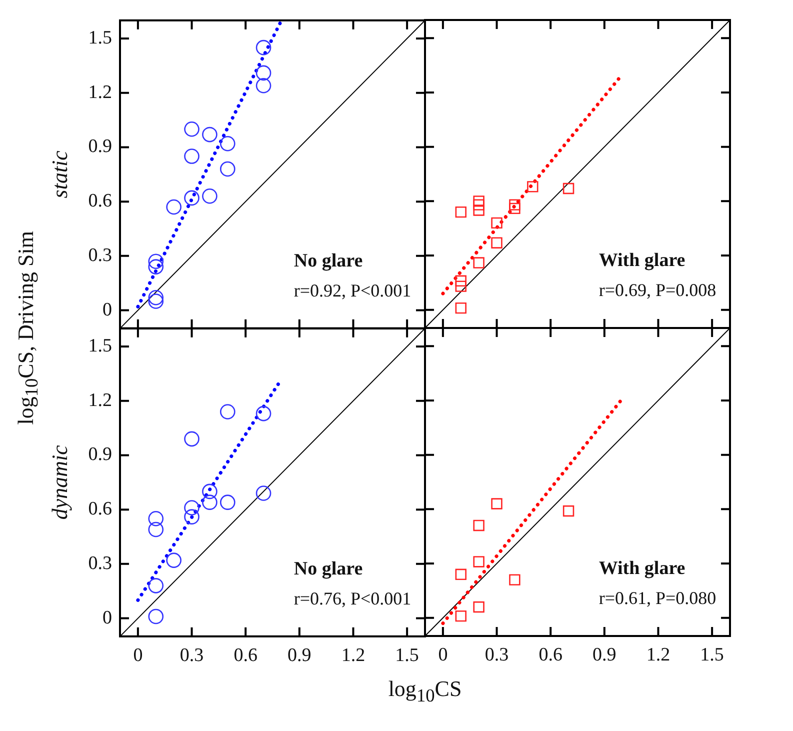 The height and width of the screenshot is (731, 793). Describe the element at coordinates (657, 290) in the screenshot. I see `annotation: r=0.69, P=0.008` at that location.